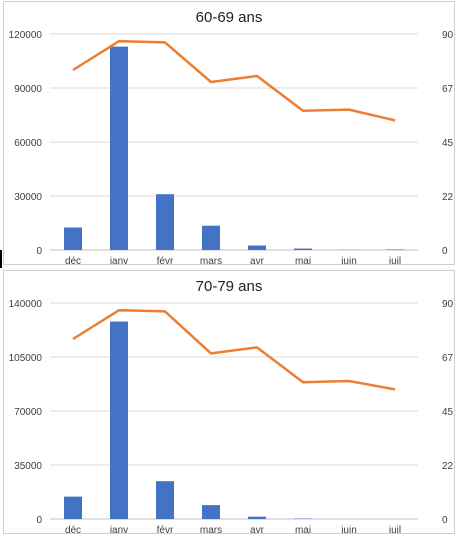 The image size is (459, 537). Describe the element at coordinates (1, 259) in the screenshot. I see `panel-divider-mark` at that location.